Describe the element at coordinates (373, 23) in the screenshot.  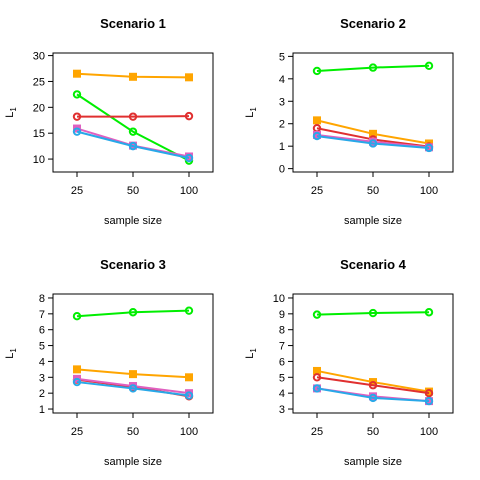
I see `chart-title: Scenario 2` at that location.